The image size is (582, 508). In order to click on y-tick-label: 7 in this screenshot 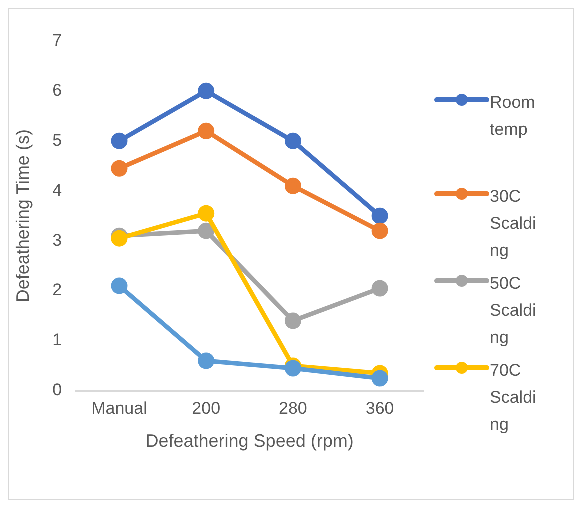, I will do `click(57, 40)`.